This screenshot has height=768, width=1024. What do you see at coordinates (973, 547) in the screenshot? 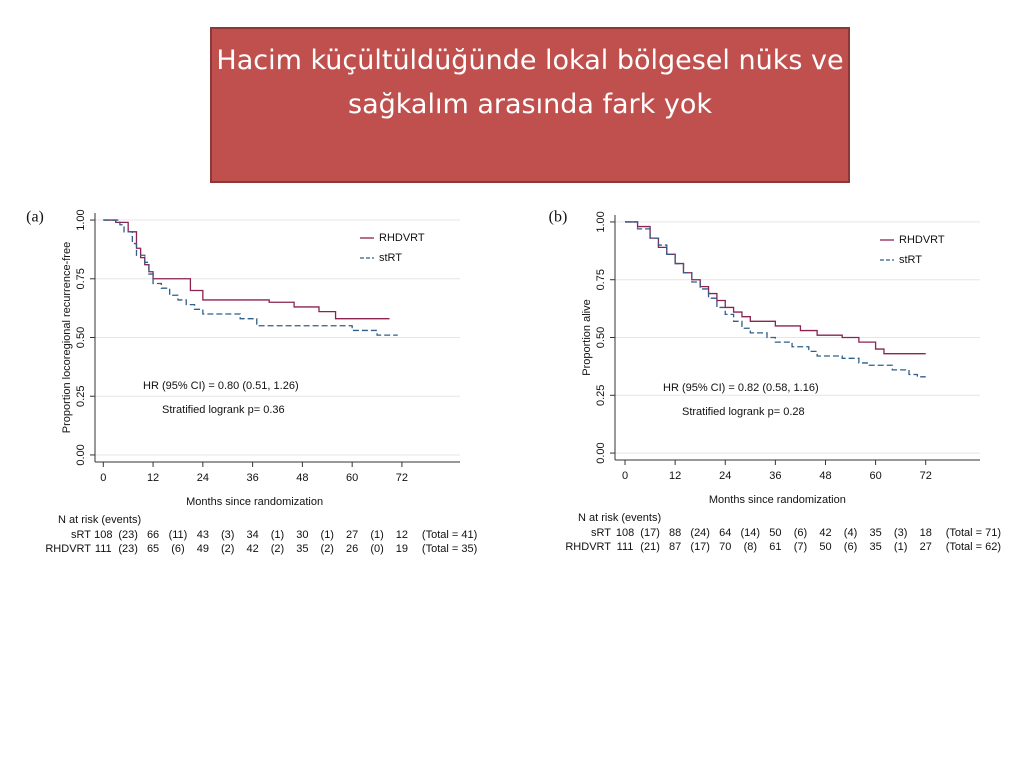
I see `risk-total: (Total = 62)` at bounding box center [973, 547].